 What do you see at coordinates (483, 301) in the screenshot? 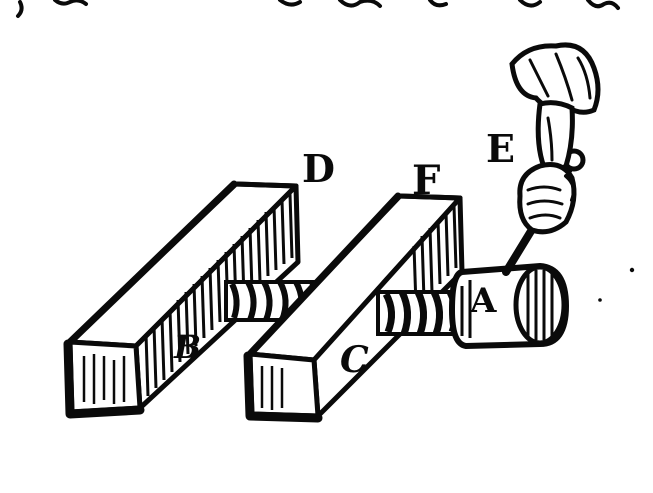
I see `label-a: A` at bounding box center [483, 301].